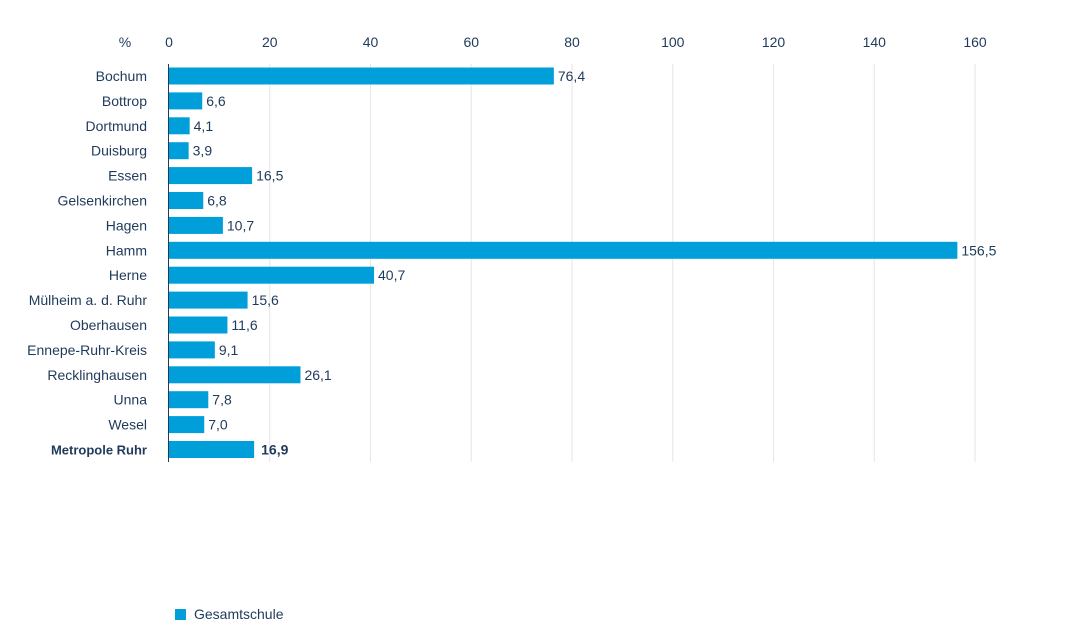 The image size is (1080, 632). I want to click on x-tick-label: 20, so click(270, 42).